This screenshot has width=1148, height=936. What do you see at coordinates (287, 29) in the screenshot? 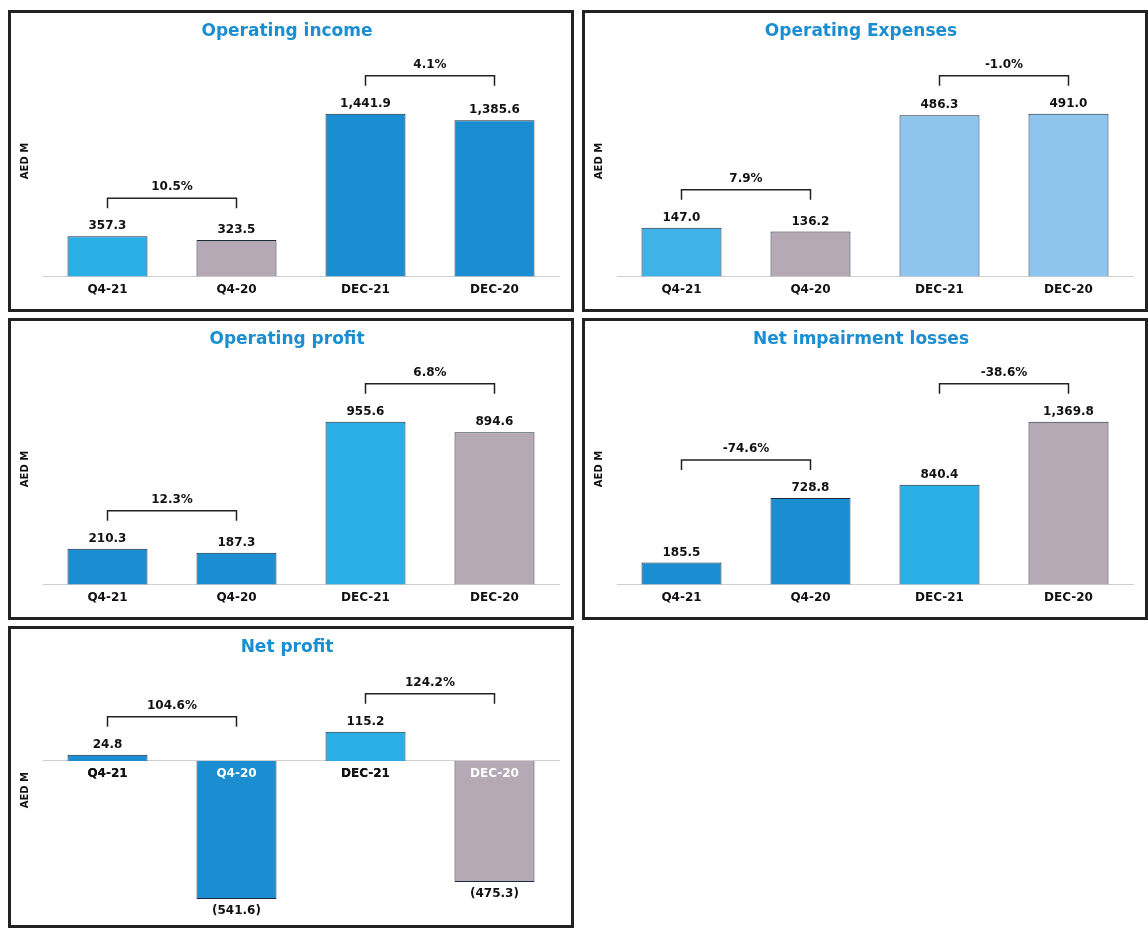
I see `chart-title: Operating income` at bounding box center [287, 29].